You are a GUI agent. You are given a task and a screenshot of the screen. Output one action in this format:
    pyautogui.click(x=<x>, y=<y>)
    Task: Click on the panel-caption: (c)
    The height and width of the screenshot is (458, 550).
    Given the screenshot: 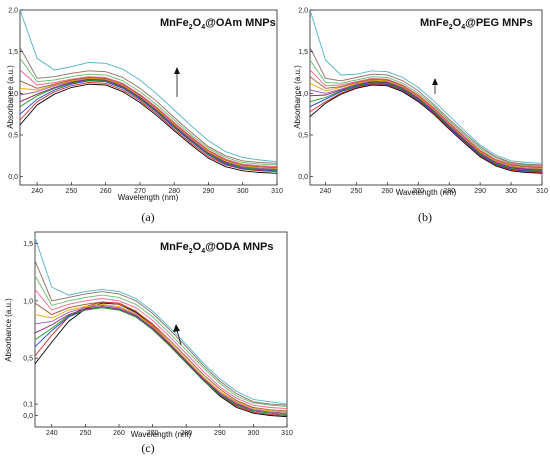 What is the action you would take?
    pyautogui.click(x=147, y=448)
    